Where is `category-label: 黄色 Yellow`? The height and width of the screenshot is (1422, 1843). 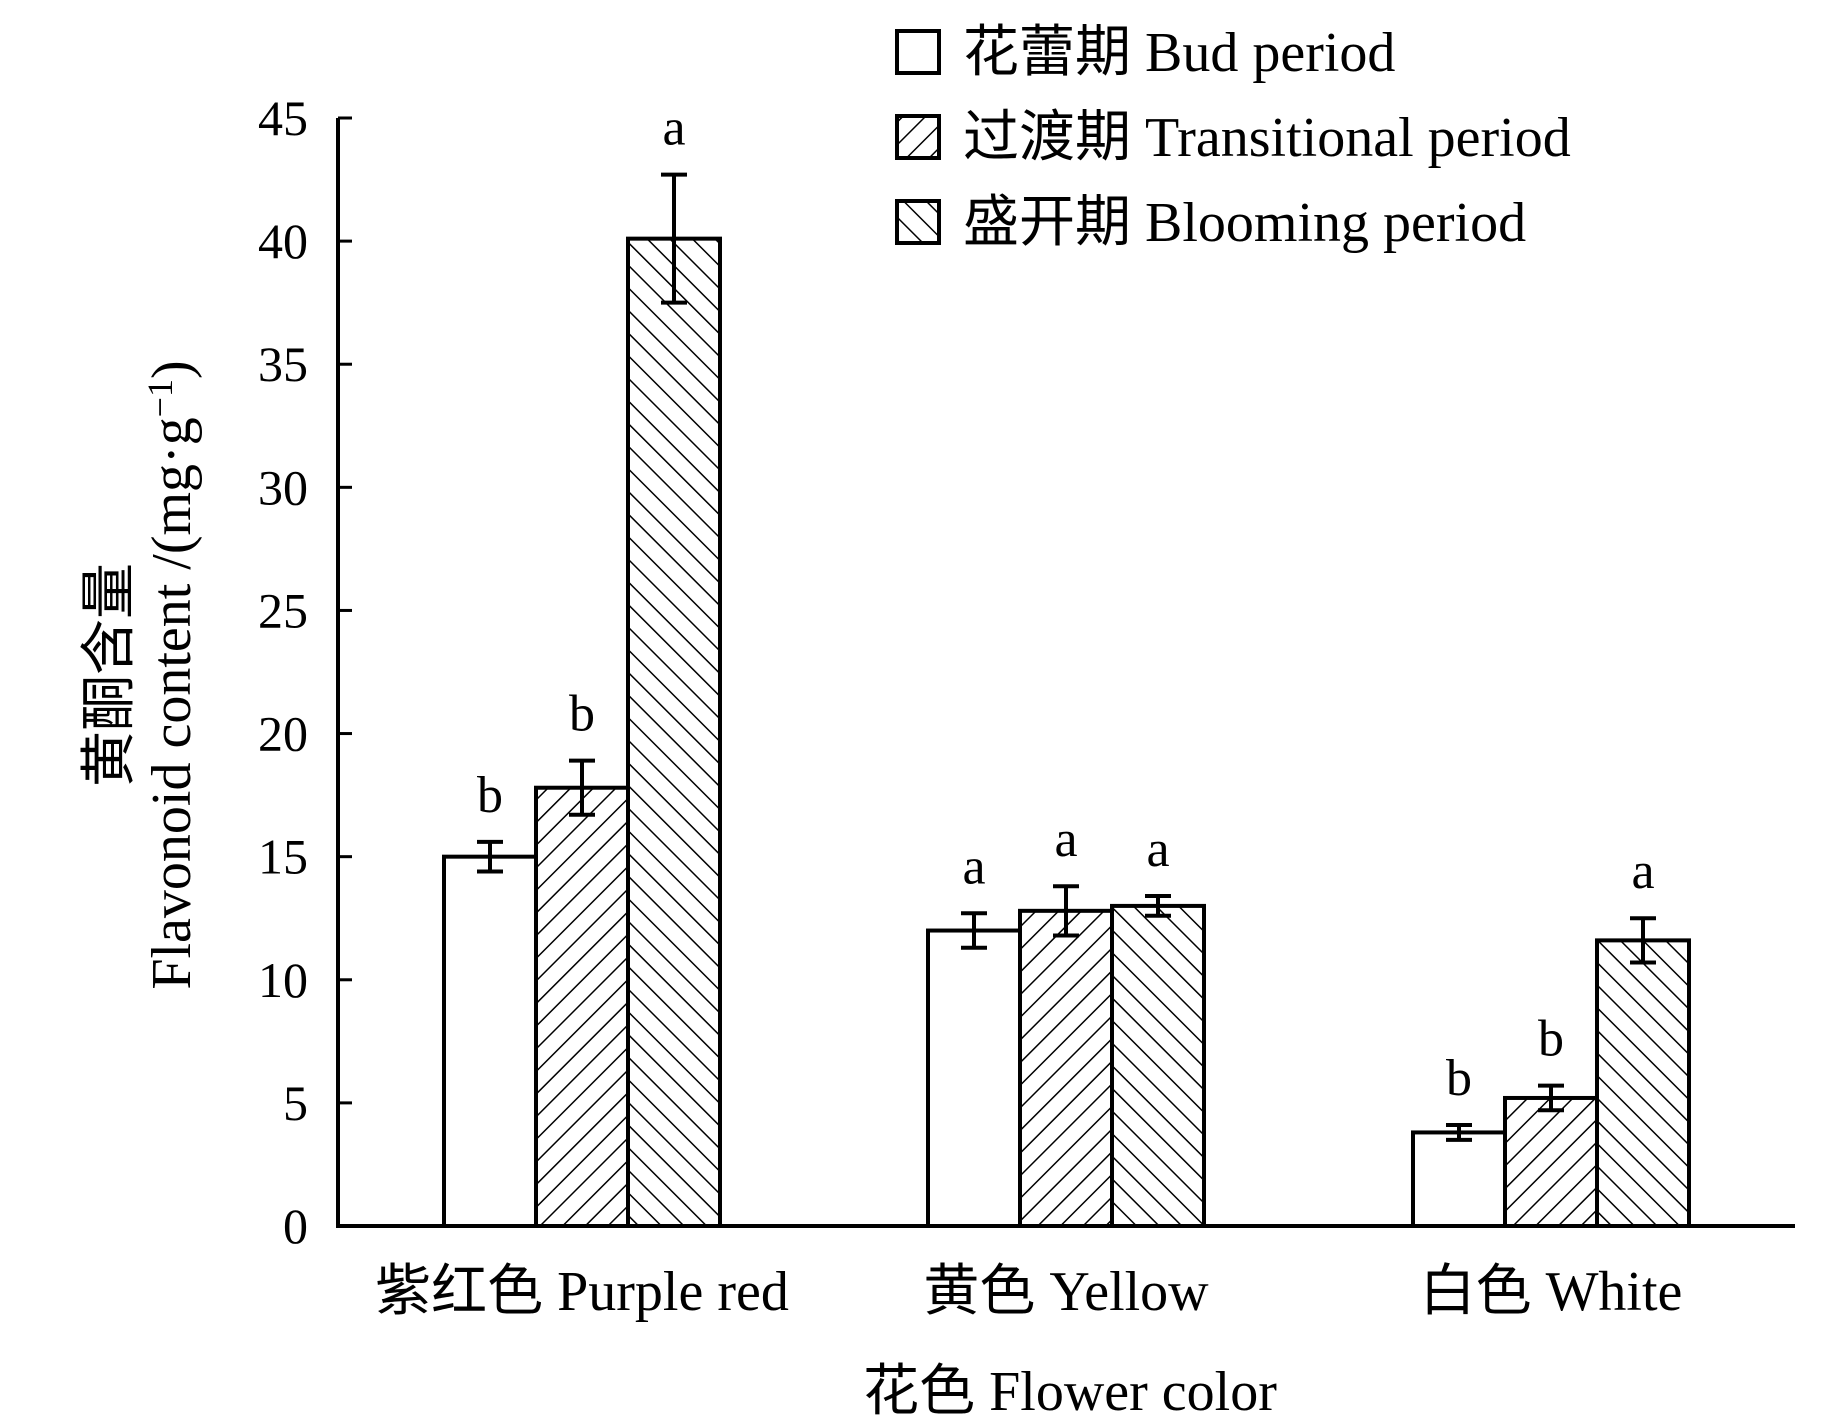 category-label: 黄色 Yellow is located at coordinates (1066, 1292).